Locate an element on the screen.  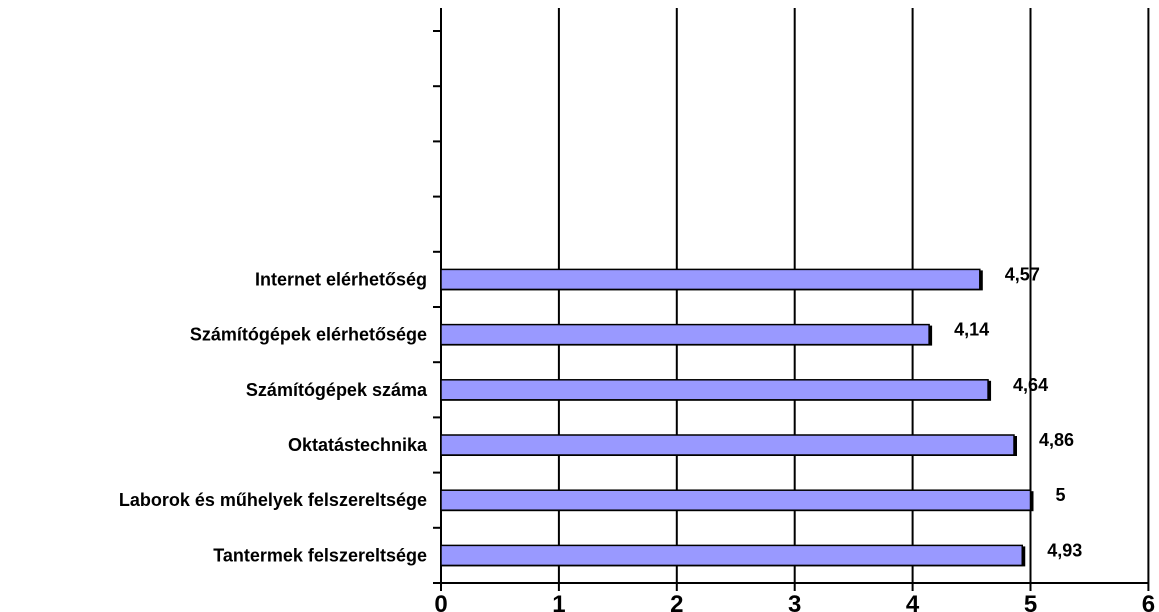
x-tick-label-2: 2 is located at coordinates (676, 601).